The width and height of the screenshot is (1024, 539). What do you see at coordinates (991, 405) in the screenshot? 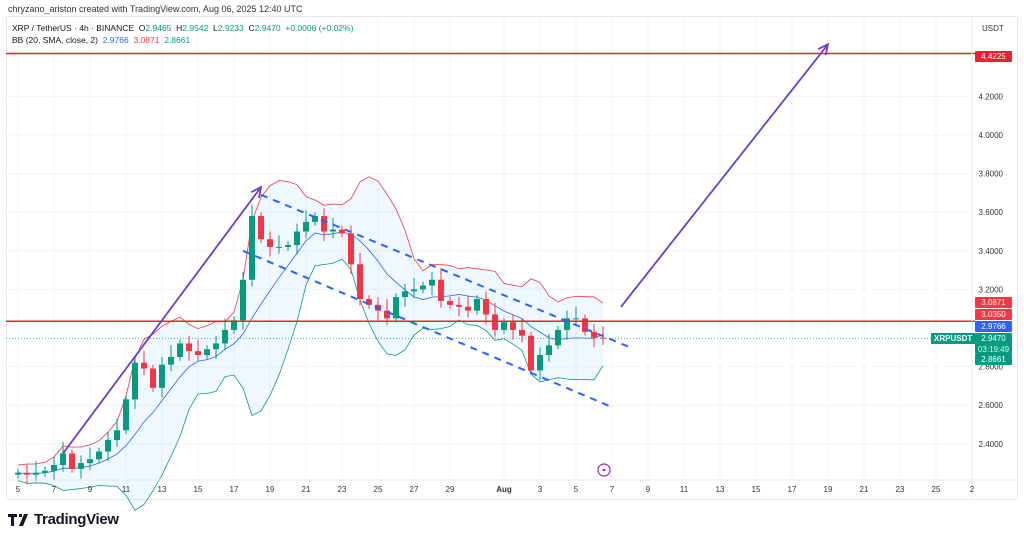
I see `y-tick-label: 2.6000` at bounding box center [991, 405].